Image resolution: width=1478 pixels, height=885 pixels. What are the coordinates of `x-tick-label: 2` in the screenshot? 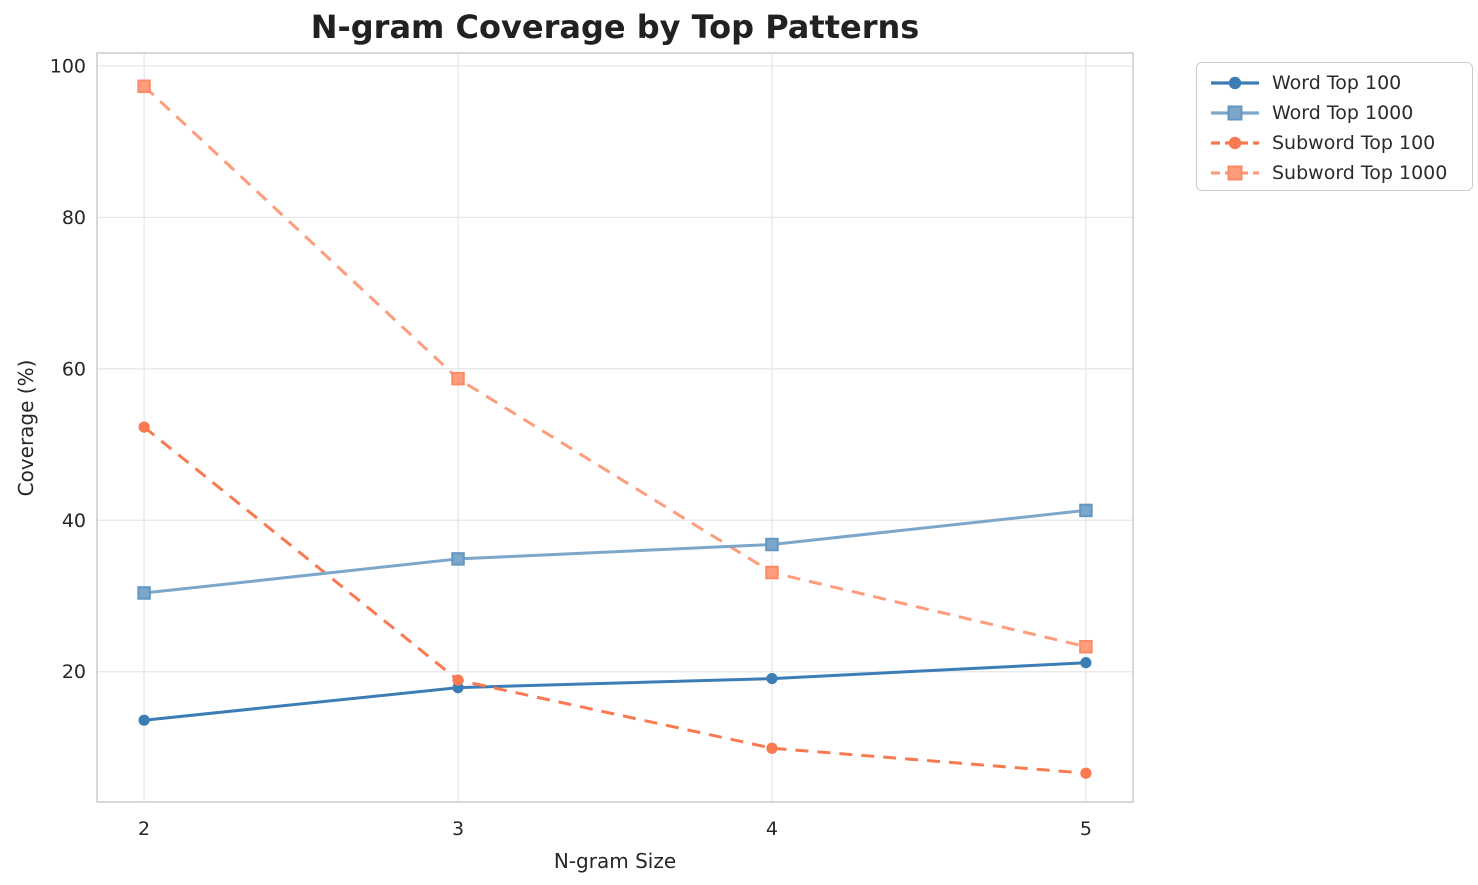 It's located at (144, 829).